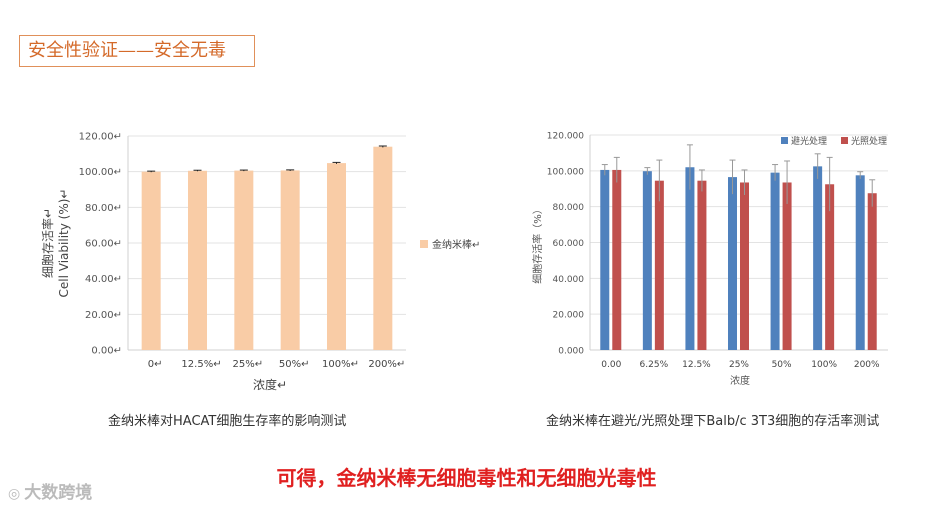 Image resolution: width=933 pixels, height=509 pixels. Describe the element at coordinates (64, 243) in the screenshot. I see `left-ylabel-line2: Cell Viability (%)↵` at that location.